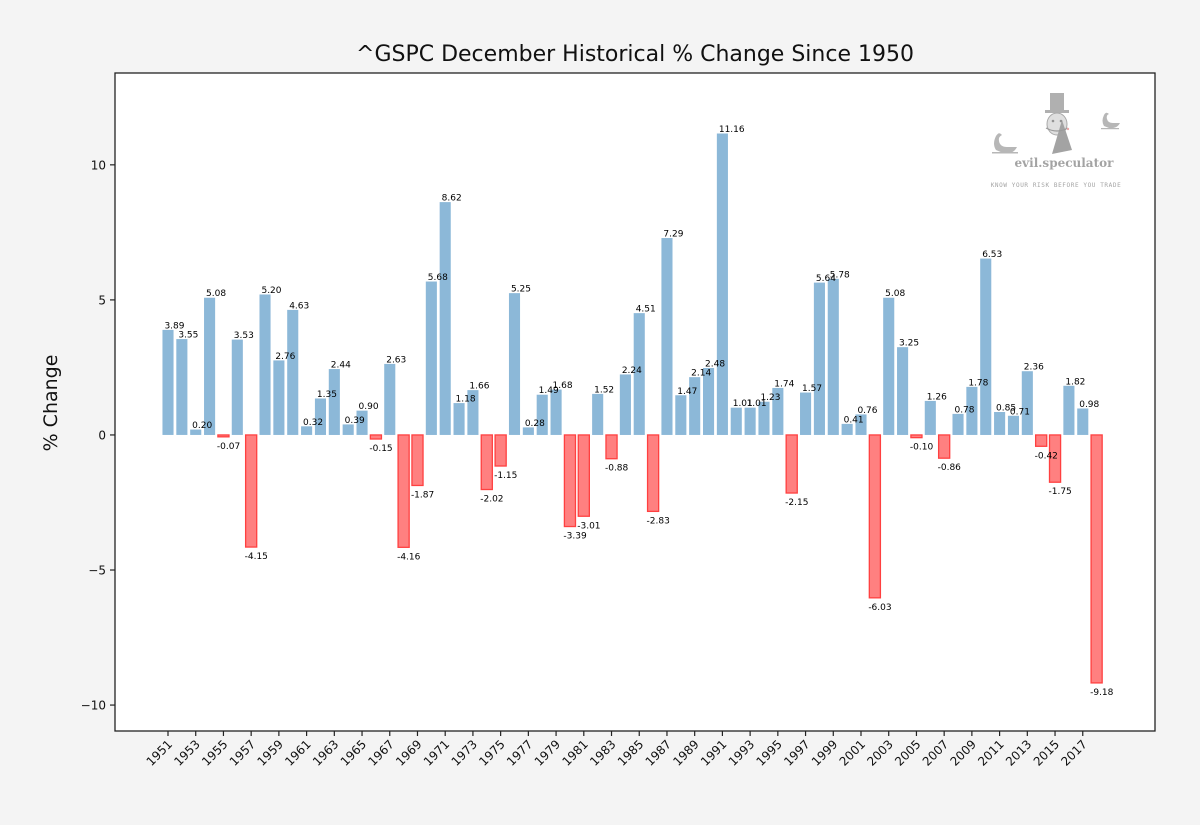 The width and height of the screenshot is (1200, 825). Describe the element at coordinates (341, 366) in the screenshot. I see `data-label-1963: 2.44` at that location.